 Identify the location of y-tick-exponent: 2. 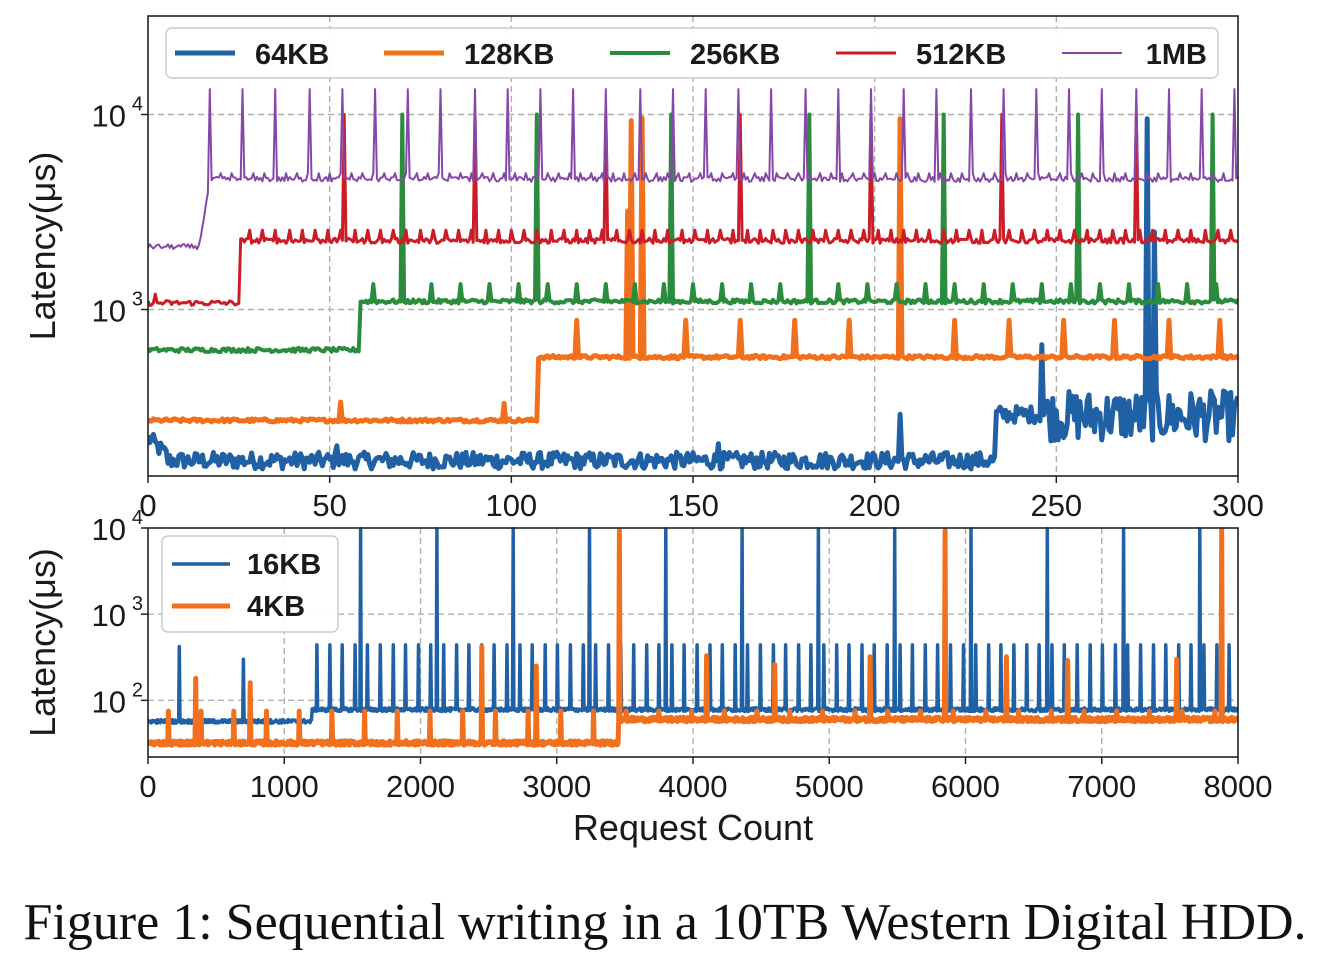
(137, 690).